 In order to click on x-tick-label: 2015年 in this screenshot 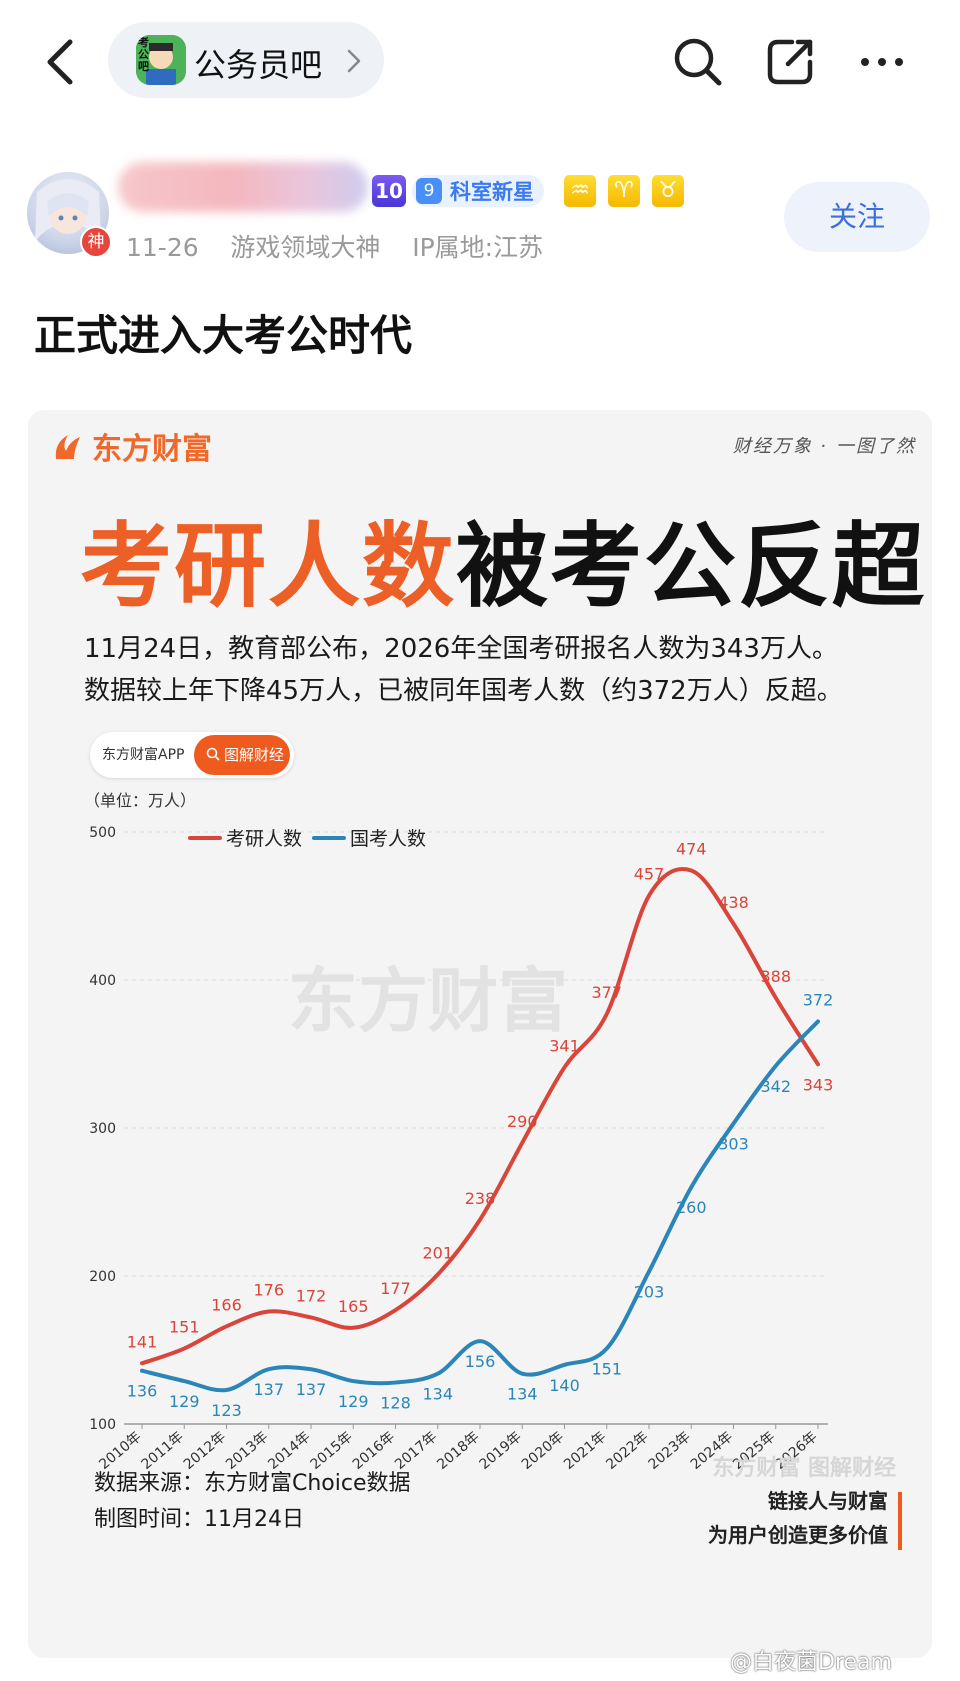, I will do `click(332, 1449)`.